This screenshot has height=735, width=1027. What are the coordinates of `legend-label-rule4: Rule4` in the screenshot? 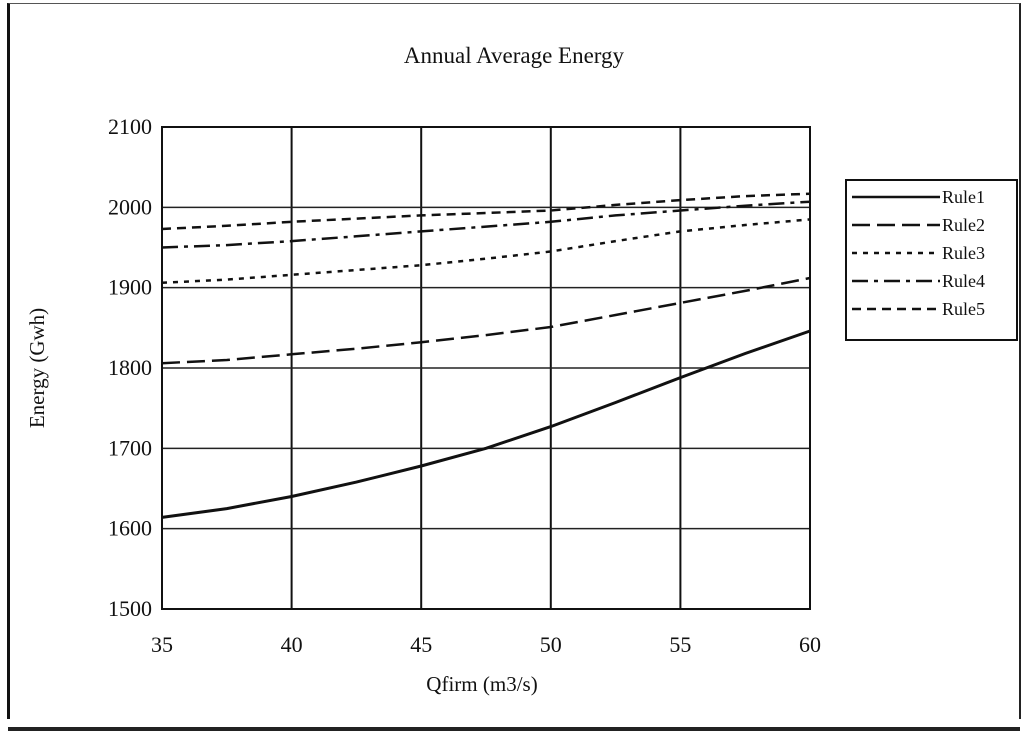 It's located at (963, 281).